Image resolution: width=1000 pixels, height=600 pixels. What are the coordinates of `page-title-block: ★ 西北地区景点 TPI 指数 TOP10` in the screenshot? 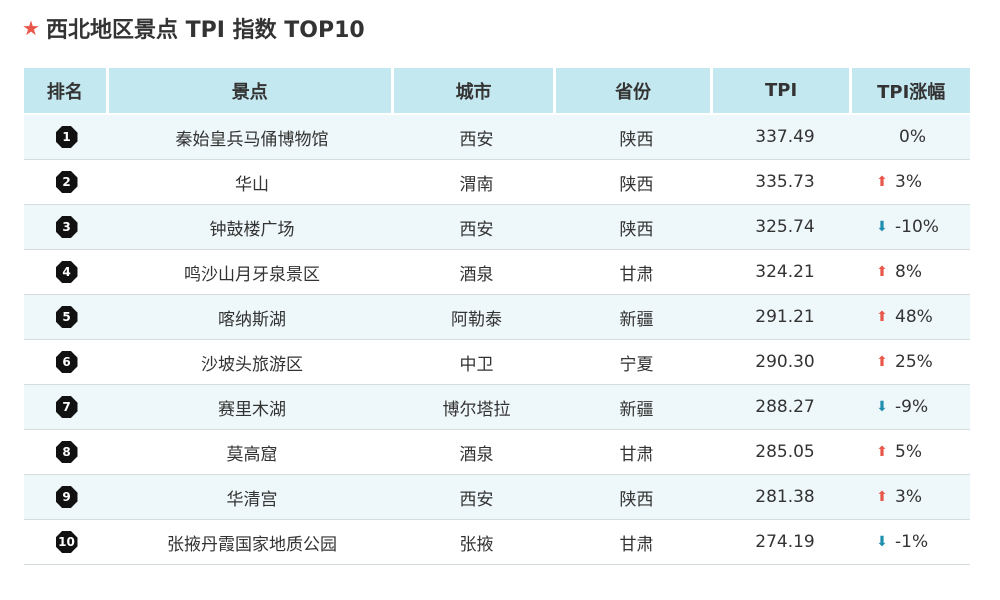 It's located at (193, 28).